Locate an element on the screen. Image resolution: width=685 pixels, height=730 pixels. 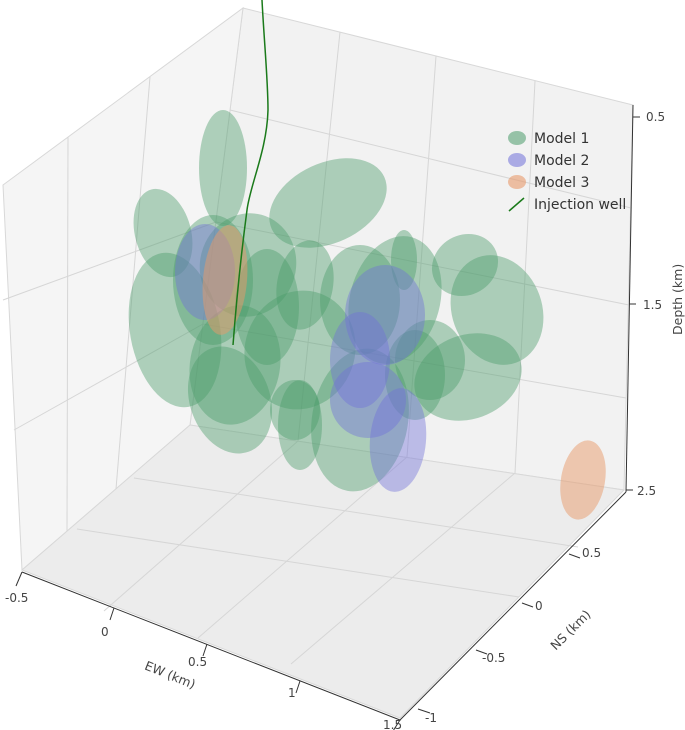
ns-tick-label: -0.5 is located at coordinates (493, 658).